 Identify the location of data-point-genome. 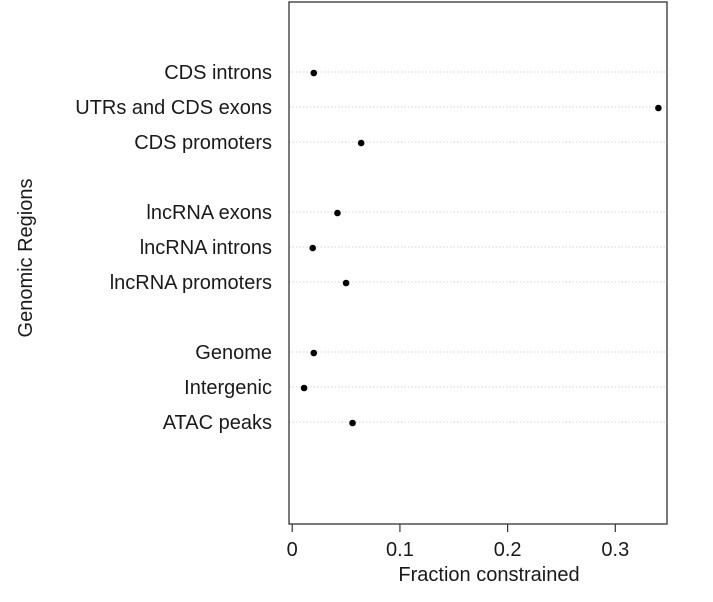
(314, 353).